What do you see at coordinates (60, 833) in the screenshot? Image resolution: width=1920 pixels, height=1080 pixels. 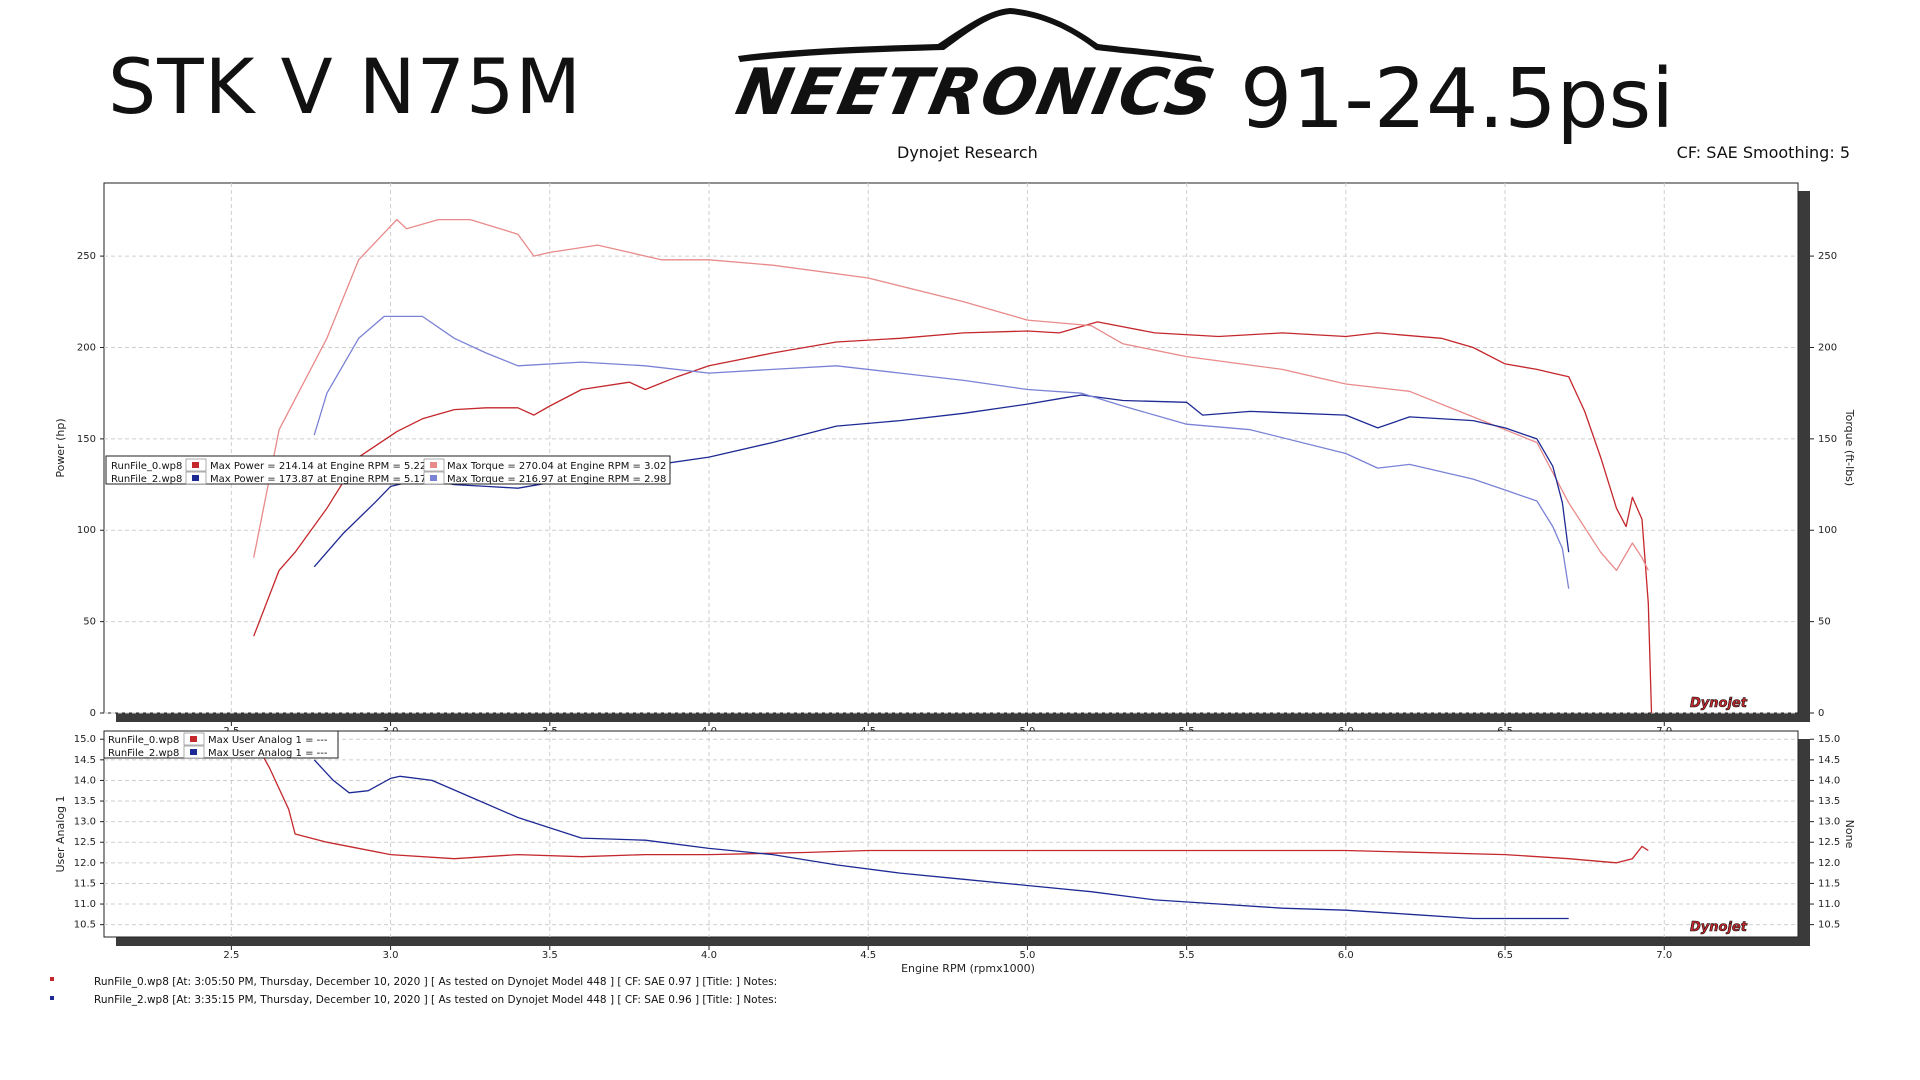 I see `y-axis-label: User Analog 1` at bounding box center [60, 833].